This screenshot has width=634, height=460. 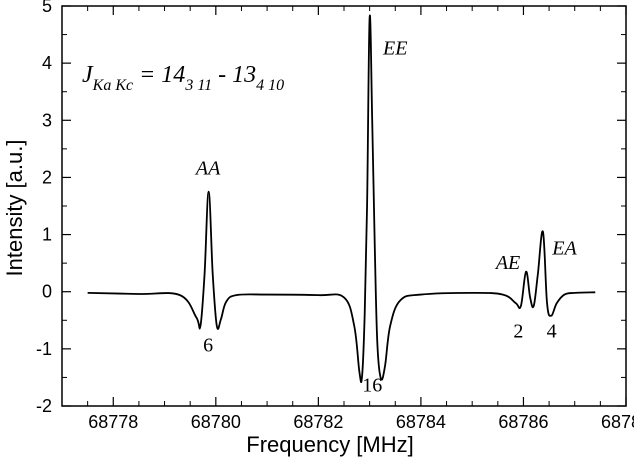 I want to click on y-tick-label: 1, so click(x=47, y=235).